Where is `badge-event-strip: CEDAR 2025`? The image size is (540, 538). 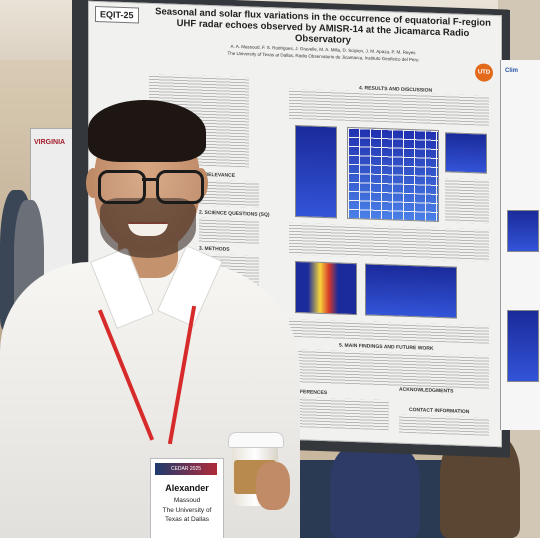
badge-event-strip: CEDAR 2025 is located at coordinates (186, 469).